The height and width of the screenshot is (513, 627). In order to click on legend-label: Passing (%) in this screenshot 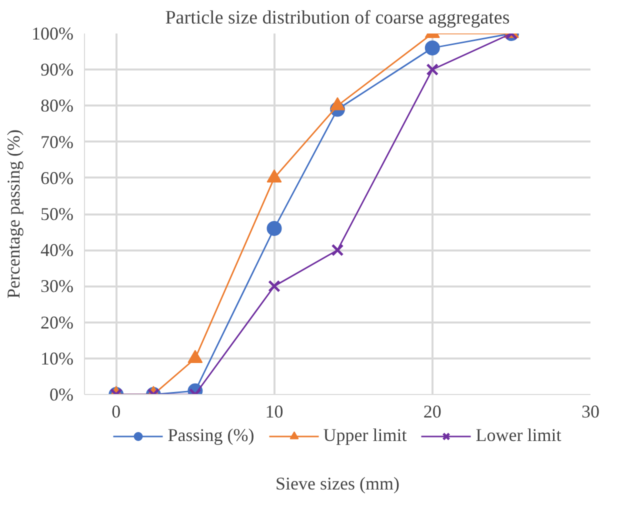, I will do `click(211, 435)`.